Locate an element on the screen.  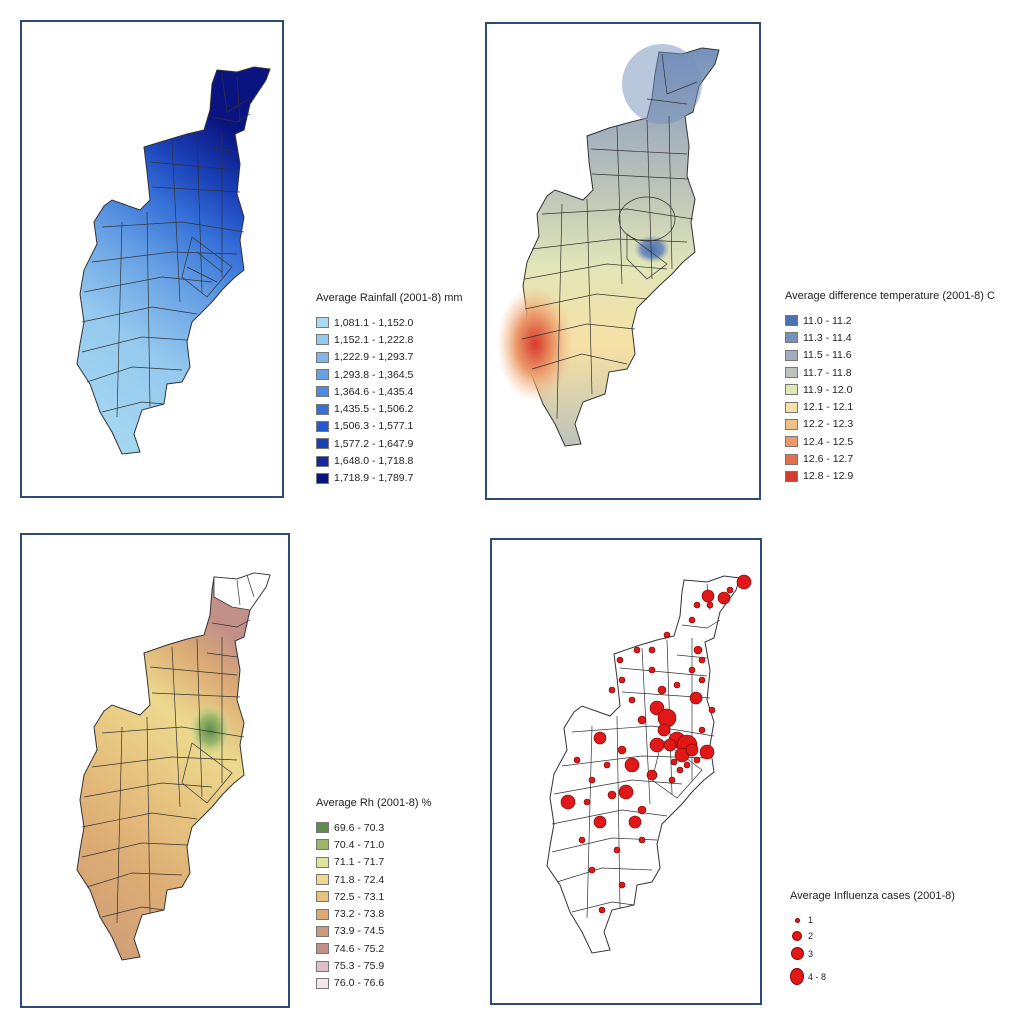
rainfall-legend-item: 1,435.5 - 1,506.2 is located at coordinates (389, 408).